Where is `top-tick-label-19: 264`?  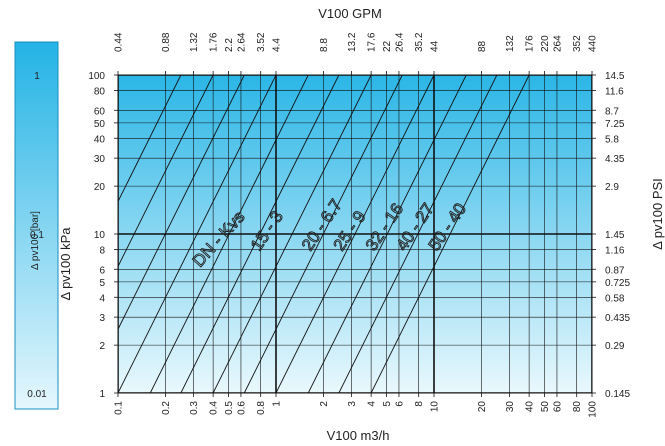 top-tick-label-19: 264 is located at coordinates (557, 43).